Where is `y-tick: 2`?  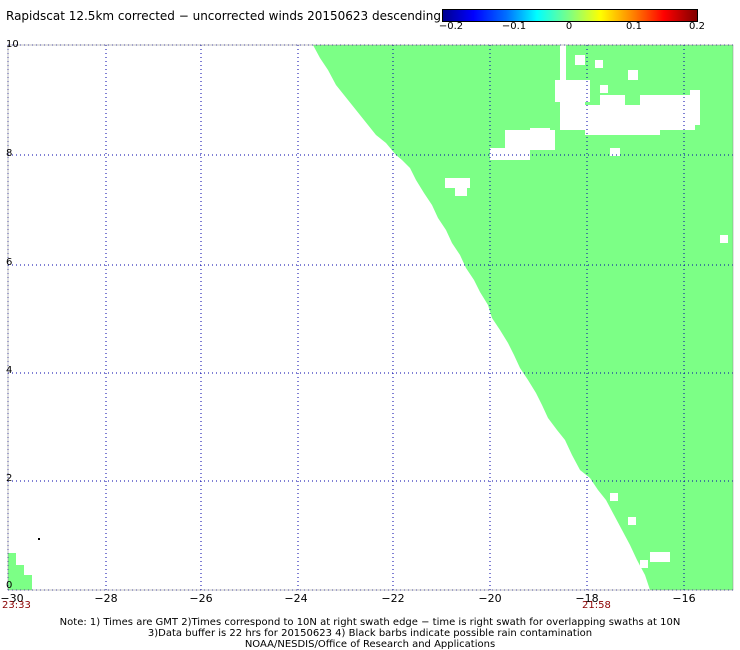
y-tick: 2 is located at coordinates (9, 478).